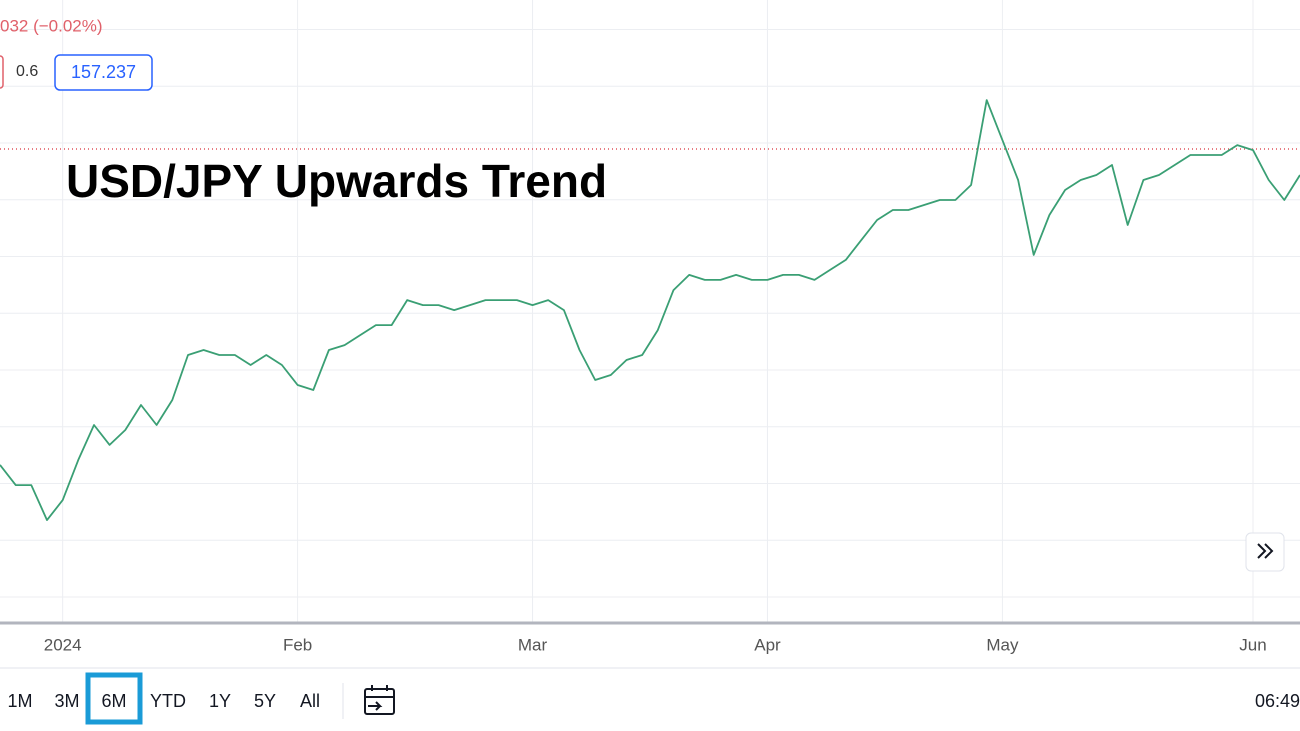  I want to click on goto-date-button, so click(379, 700).